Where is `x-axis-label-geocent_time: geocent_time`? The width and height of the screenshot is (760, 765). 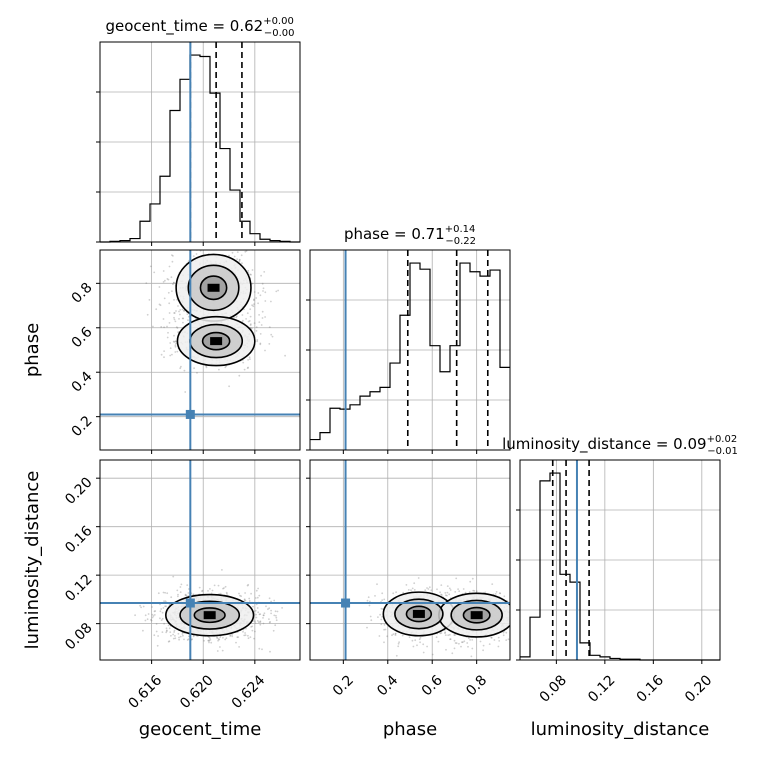
x-axis-label-geocent_time: geocent_time is located at coordinates (200, 729).